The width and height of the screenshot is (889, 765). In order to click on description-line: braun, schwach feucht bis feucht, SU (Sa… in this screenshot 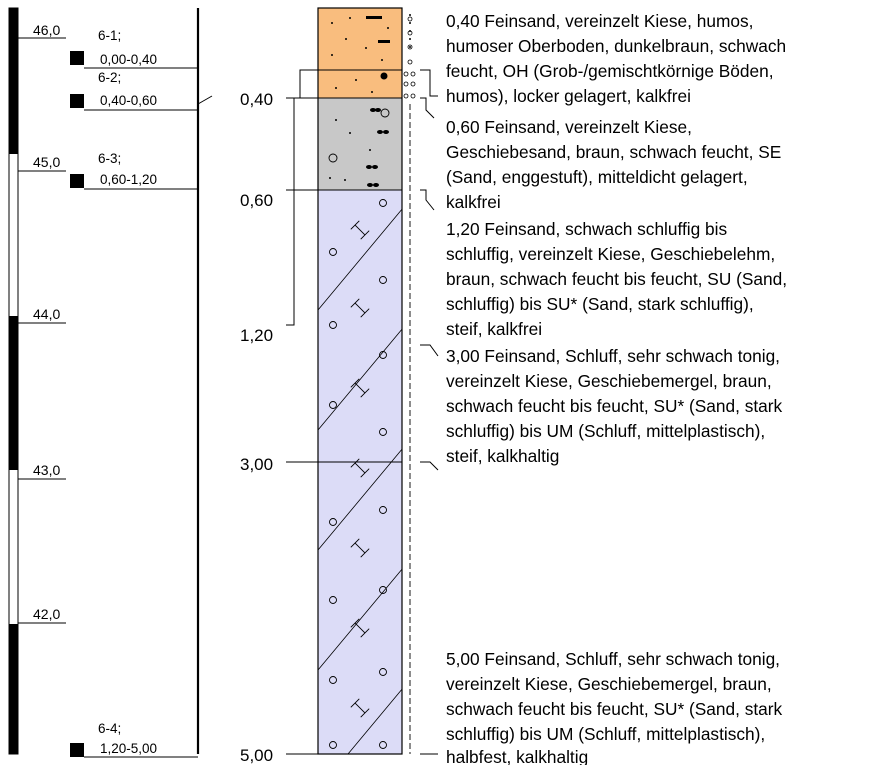, I will do `click(616, 279)`.